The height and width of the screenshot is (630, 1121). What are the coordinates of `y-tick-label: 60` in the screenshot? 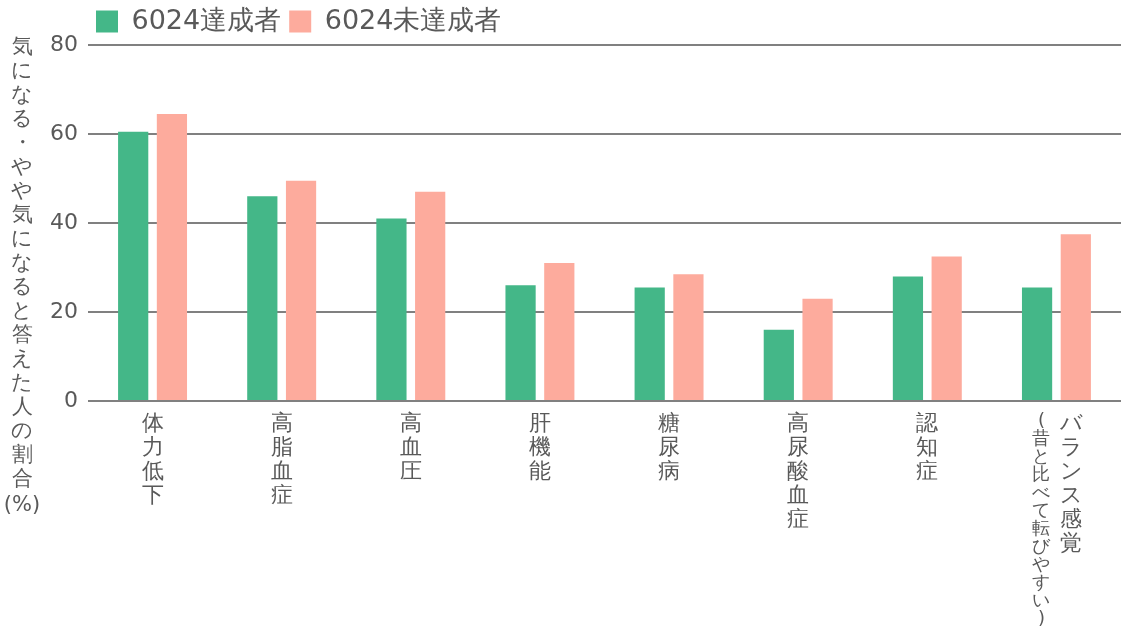 It's located at (63, 132).